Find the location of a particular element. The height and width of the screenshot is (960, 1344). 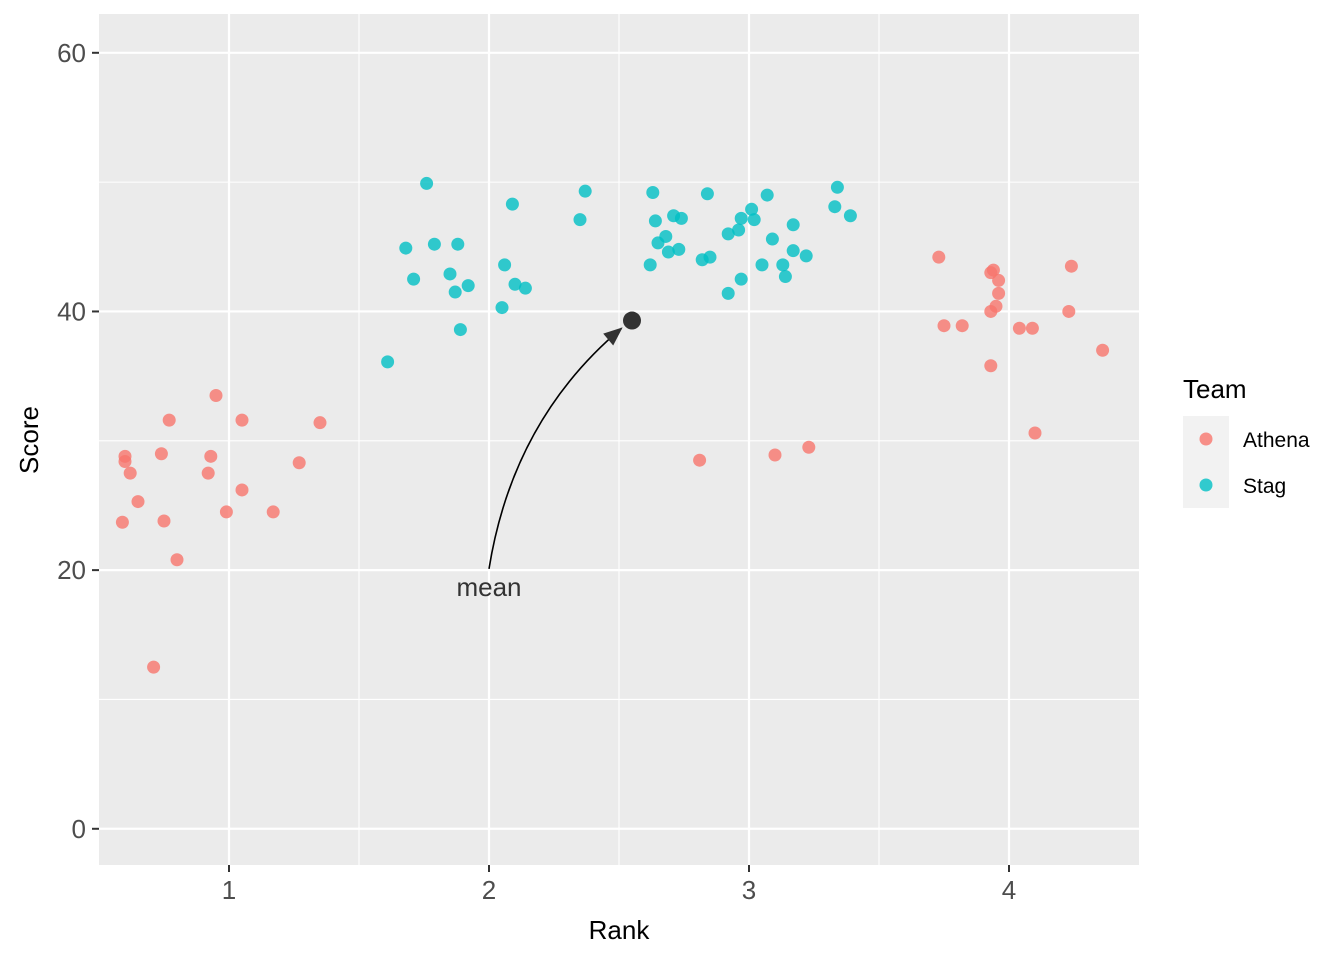

annotation-arrow is located at coordinates (555, 448).